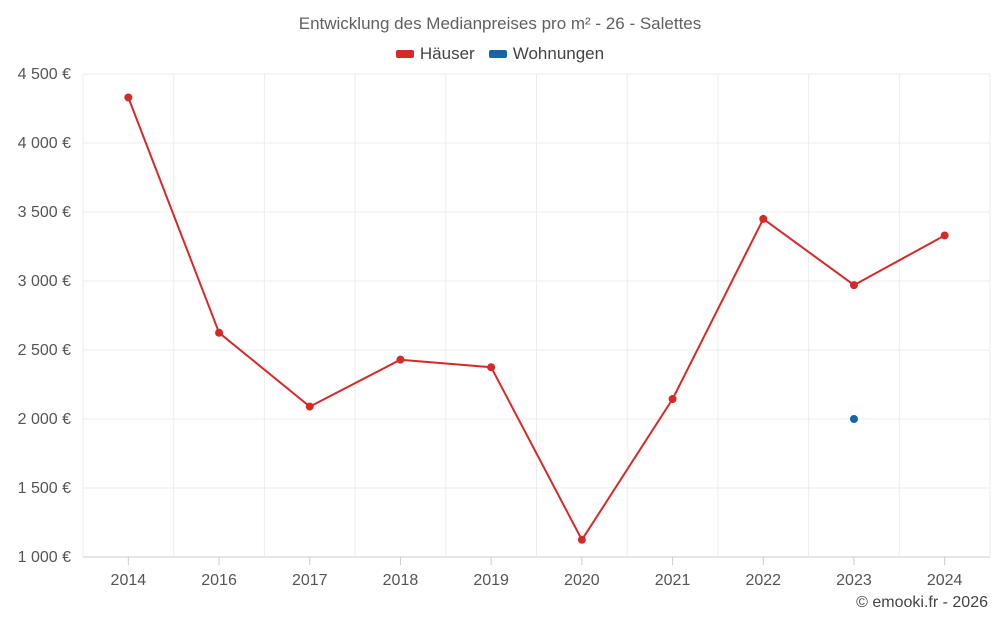 The width and height of the screenshot is (1000, 625). I want to click on x-tick-label: 2021, so click(673, 580).